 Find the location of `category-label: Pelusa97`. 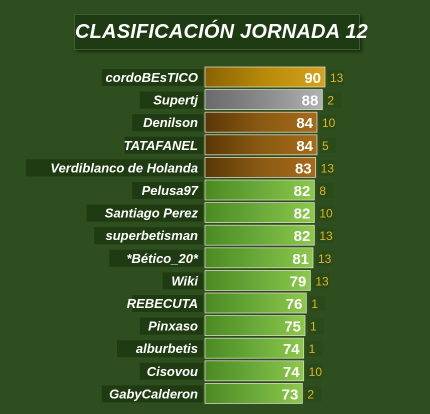

category-label: Pelusa97 is located at coordinates (170, 190).